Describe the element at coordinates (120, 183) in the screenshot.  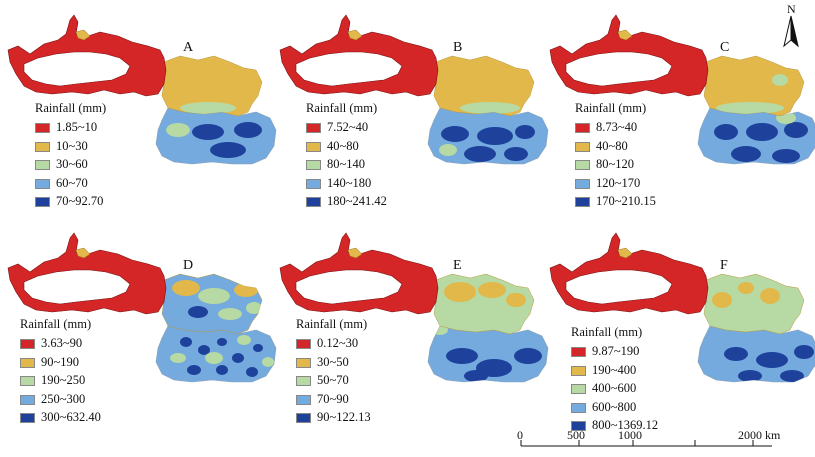
I see `legend-item: 60~70` at that location.